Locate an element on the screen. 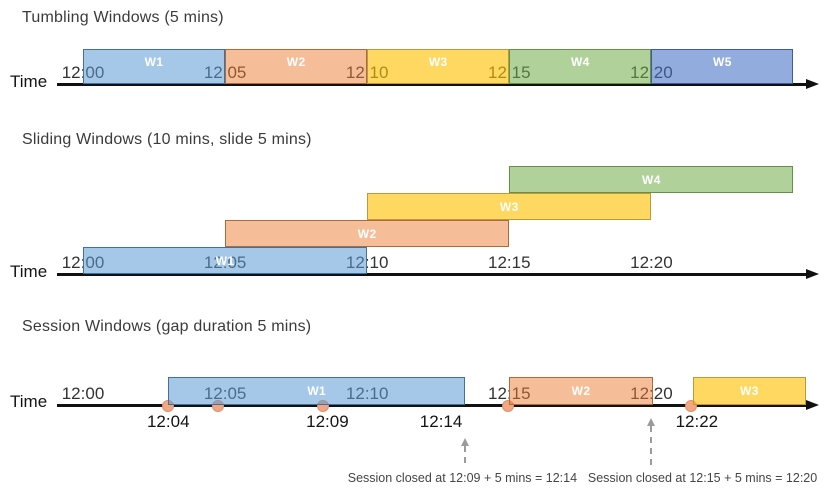 Image resolution: width=829 pixels, height=498 pixels. closure-annotation: Session closed at 12:09 + 5 mins = 12:14 is located at coordinates (462, 478).